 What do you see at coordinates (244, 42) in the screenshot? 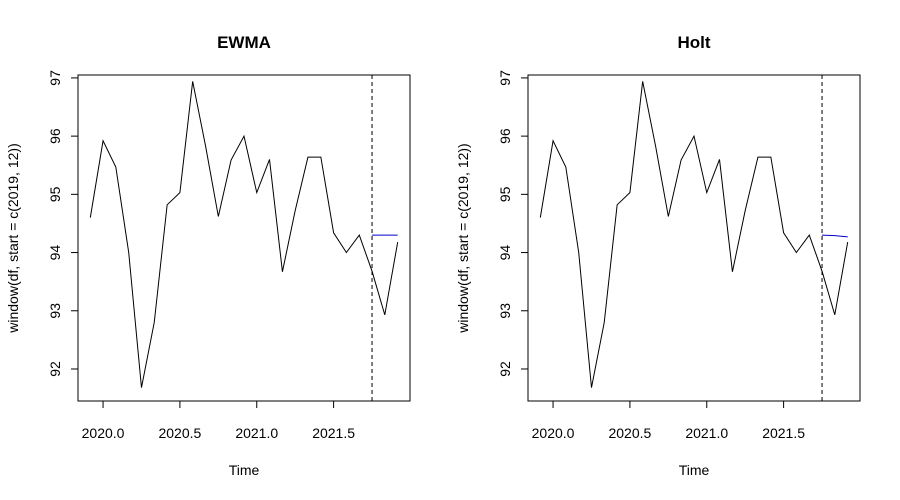
I see `chart-title: EWMA` at bounding box center [244, 42].